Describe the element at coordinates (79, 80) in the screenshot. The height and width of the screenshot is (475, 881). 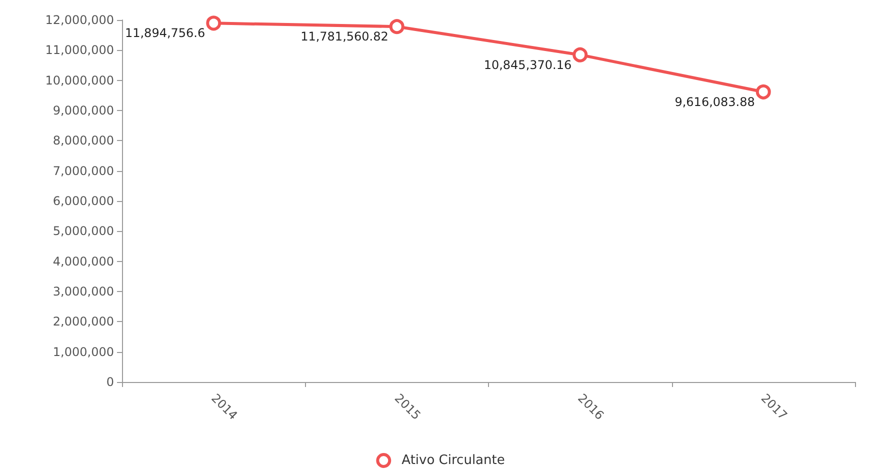
I see `y-tick-label: 10,000,000` at that location.